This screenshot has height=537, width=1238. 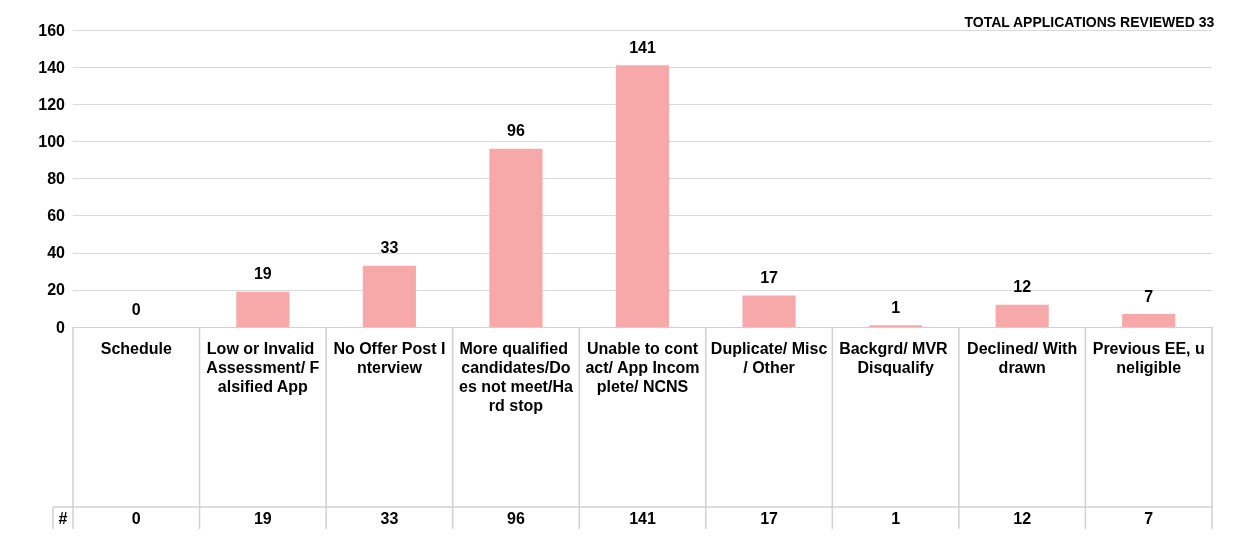 What do you see at coordinates (642, 518) in the screenshot?
I see `data-label: 141` at bounding box center [642, 518].